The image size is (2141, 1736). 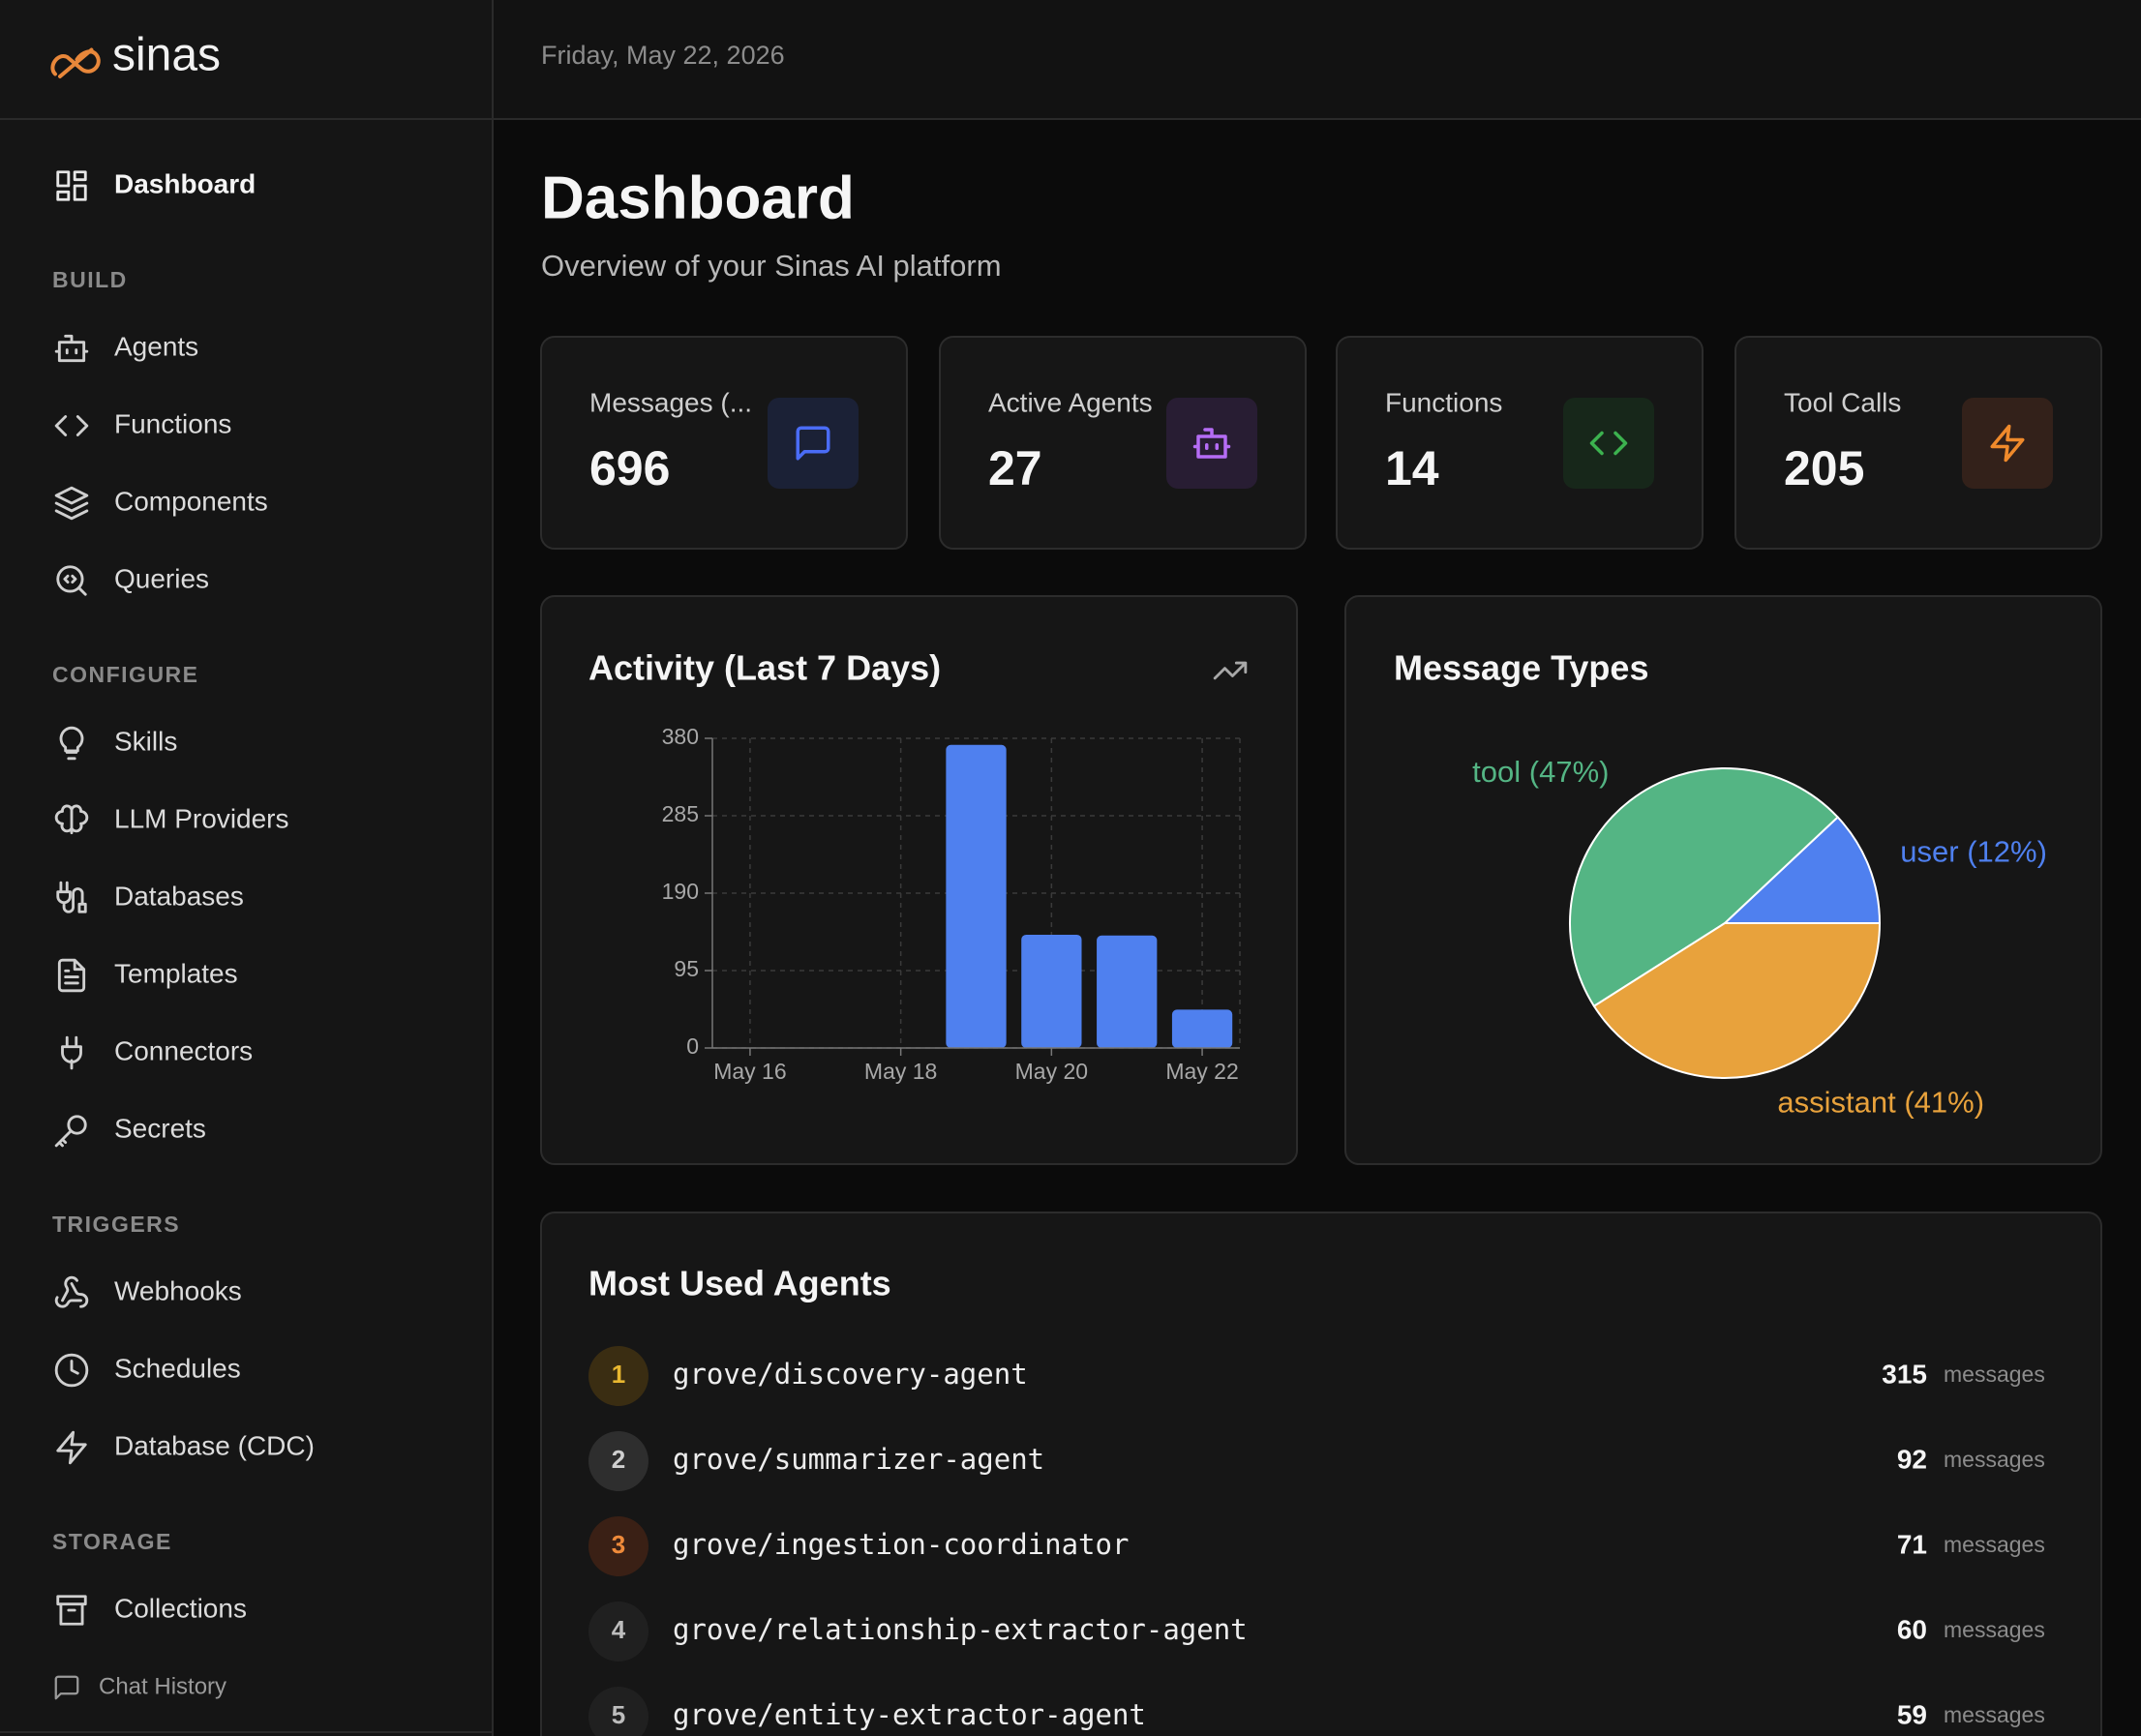 What do you see at coordinates (764, 668) in the screenshot?
I see `chart-title: Activity (Last 7 Days)` at bounding box center [764, 668].